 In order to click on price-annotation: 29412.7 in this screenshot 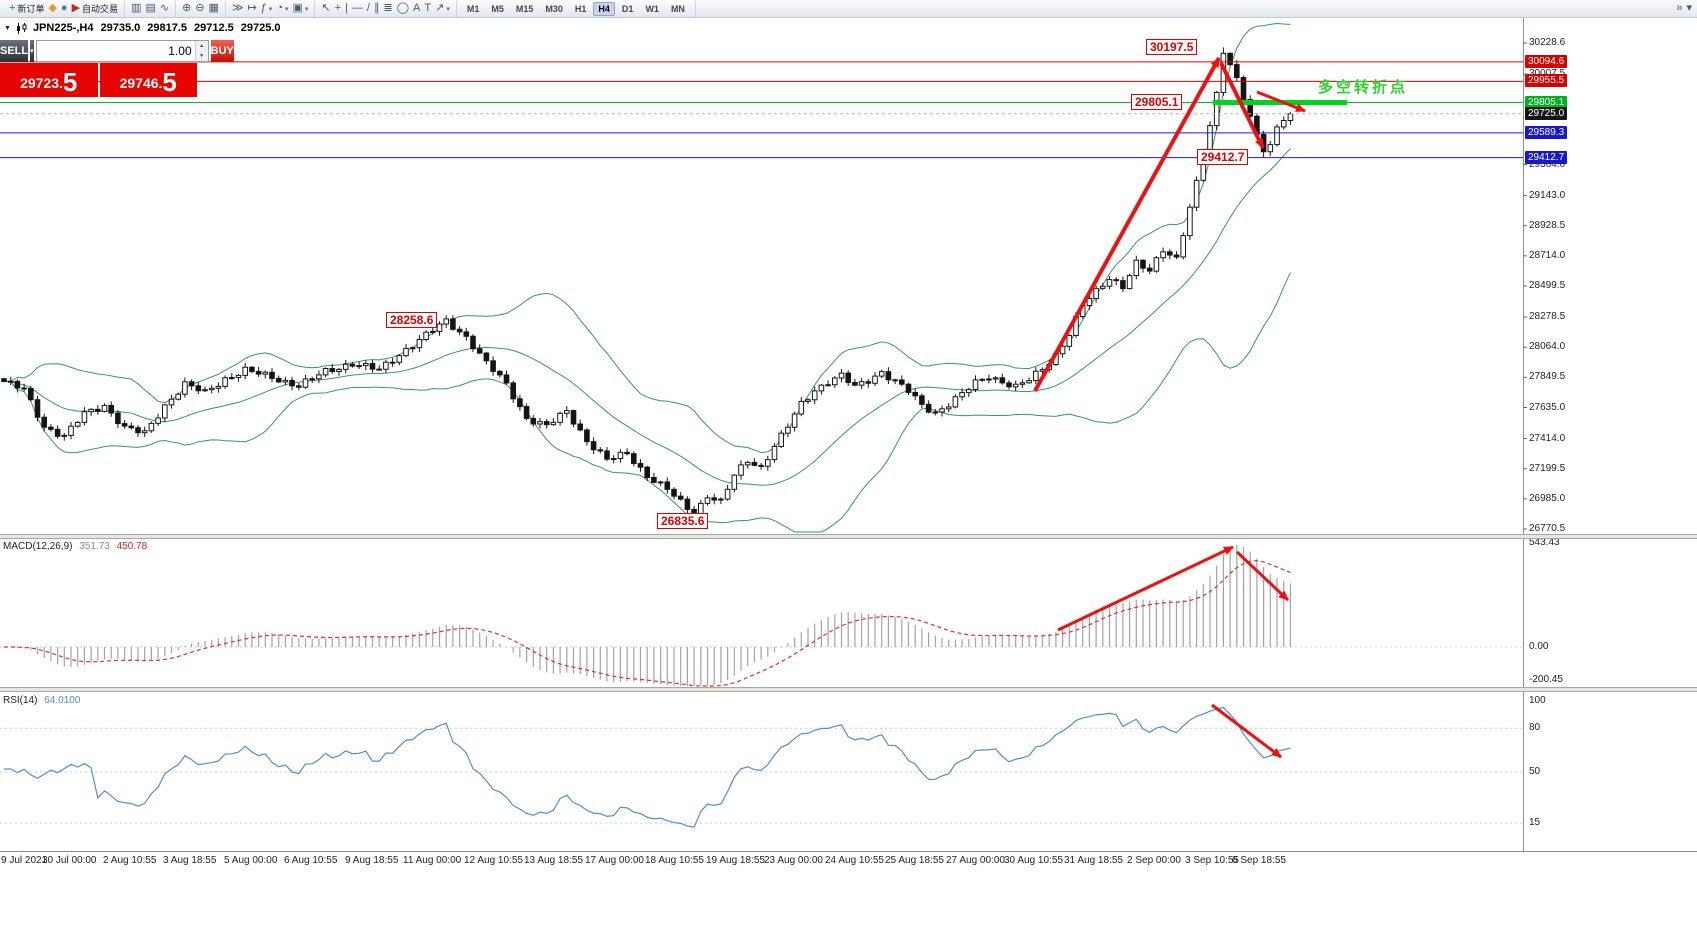, I will do `click(1223, 157)`.